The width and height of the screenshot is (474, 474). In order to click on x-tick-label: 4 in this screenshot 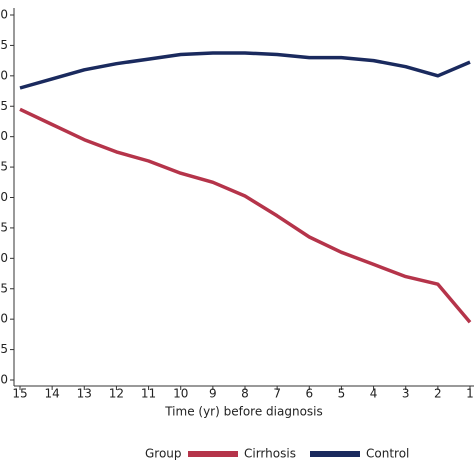, I will do `click(374, 394)`.